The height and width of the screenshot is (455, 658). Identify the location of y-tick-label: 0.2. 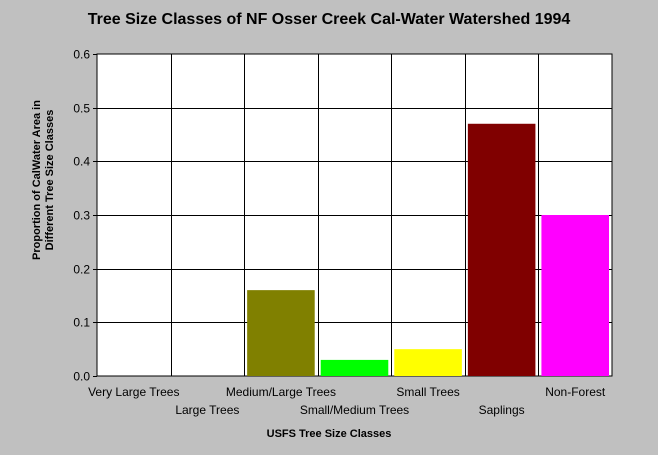
(81, 270).